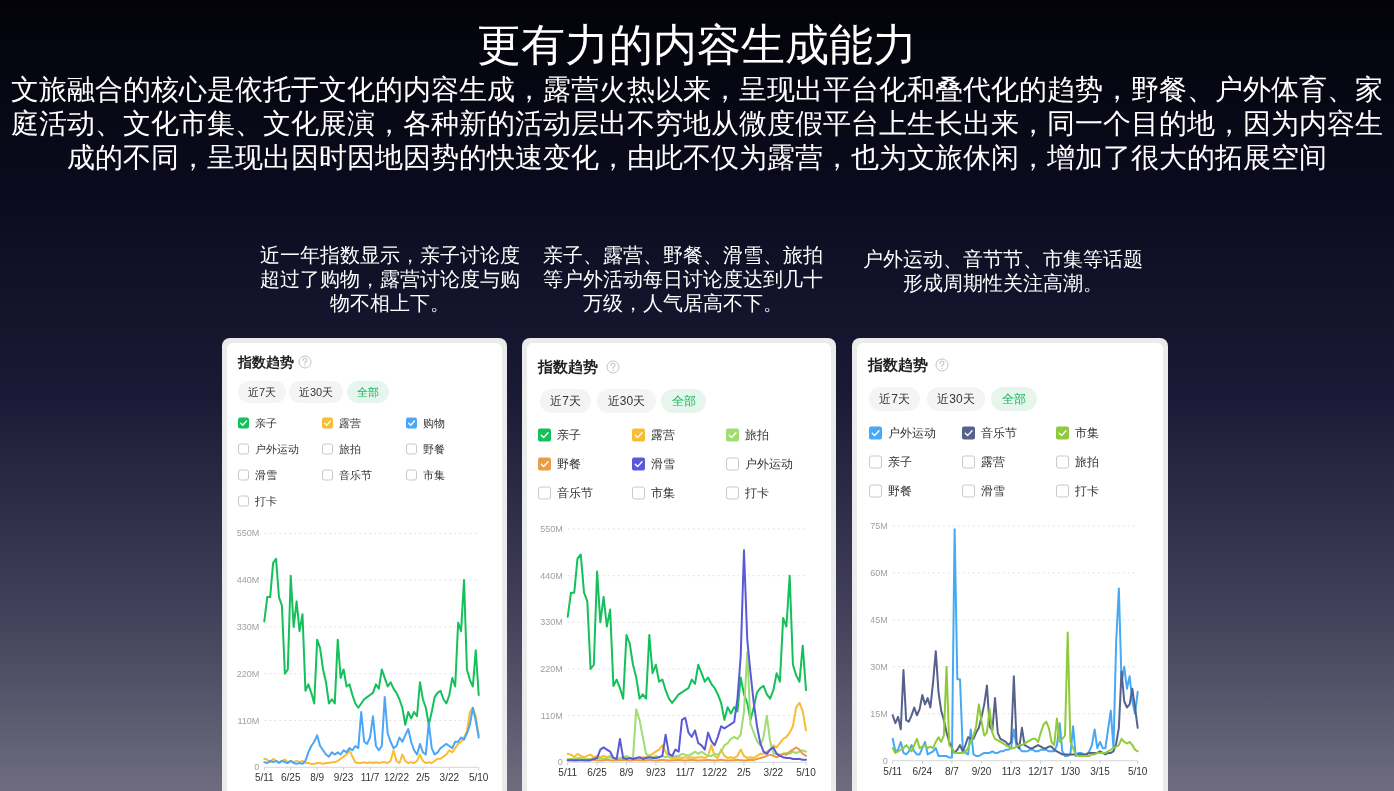 Image resolution: width=1394 pixels, height=791 pixels. What do you see at coordinates (1011, 771) in the screenshot?
I see `x-tick-label: 11/3` at bounding box center [1011, 771].